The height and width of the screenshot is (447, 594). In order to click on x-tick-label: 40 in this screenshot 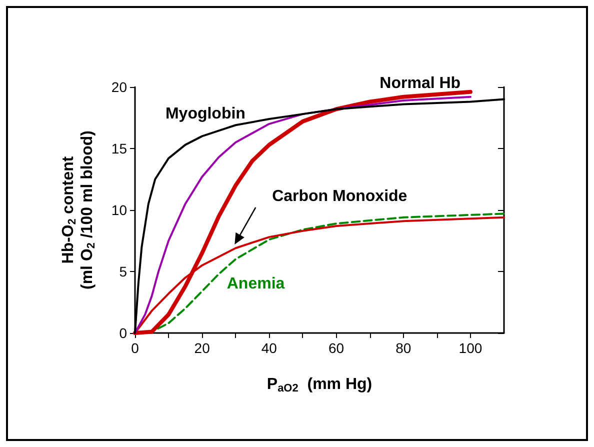, I will do `click(269, 348)`.